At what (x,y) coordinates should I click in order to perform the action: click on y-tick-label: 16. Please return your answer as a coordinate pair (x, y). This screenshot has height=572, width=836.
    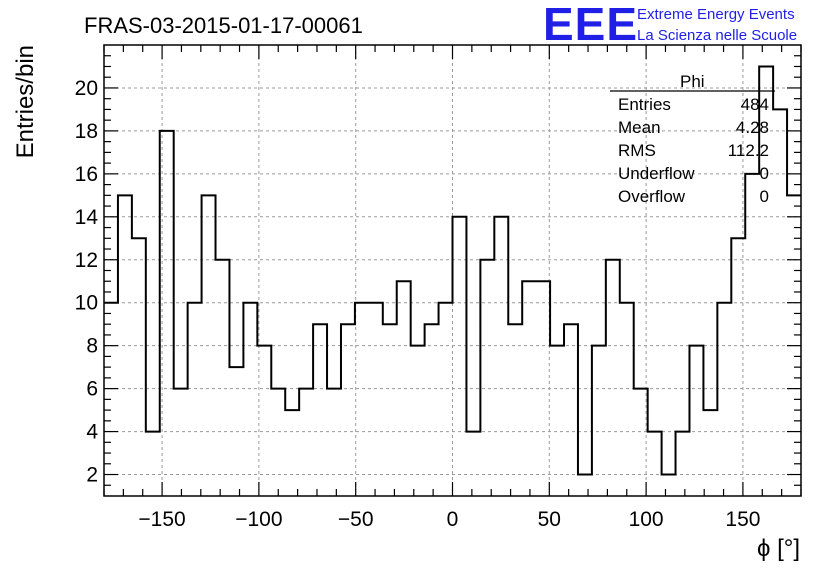
    Looking at the image, I should click on (86, 174).